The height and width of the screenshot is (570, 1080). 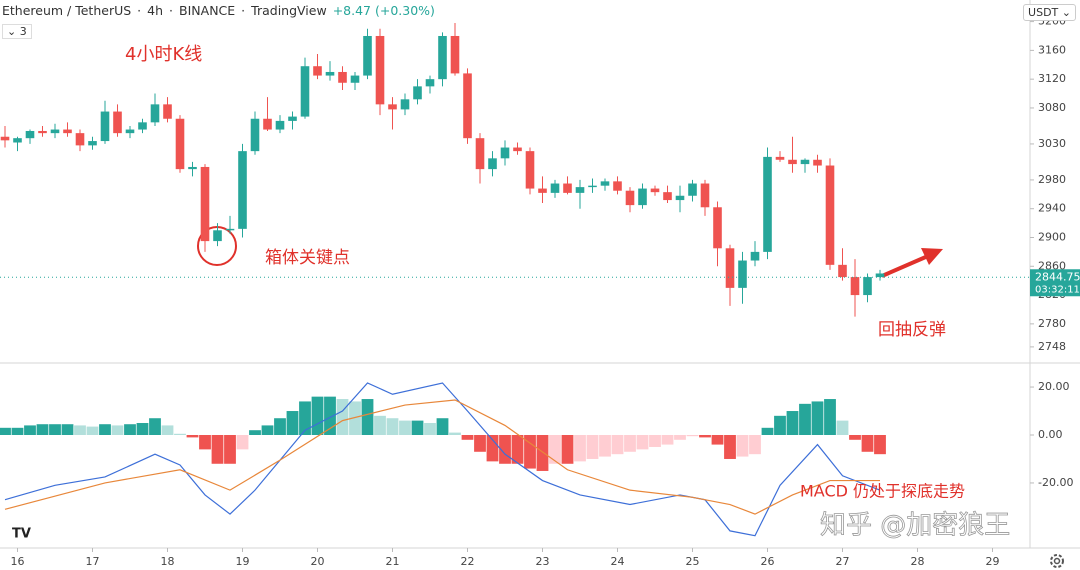 What do you see at coordinates (1050, 434) in the screenshot?
I see `y-tick-label: 0.00` at bounding box center [1050, 434].